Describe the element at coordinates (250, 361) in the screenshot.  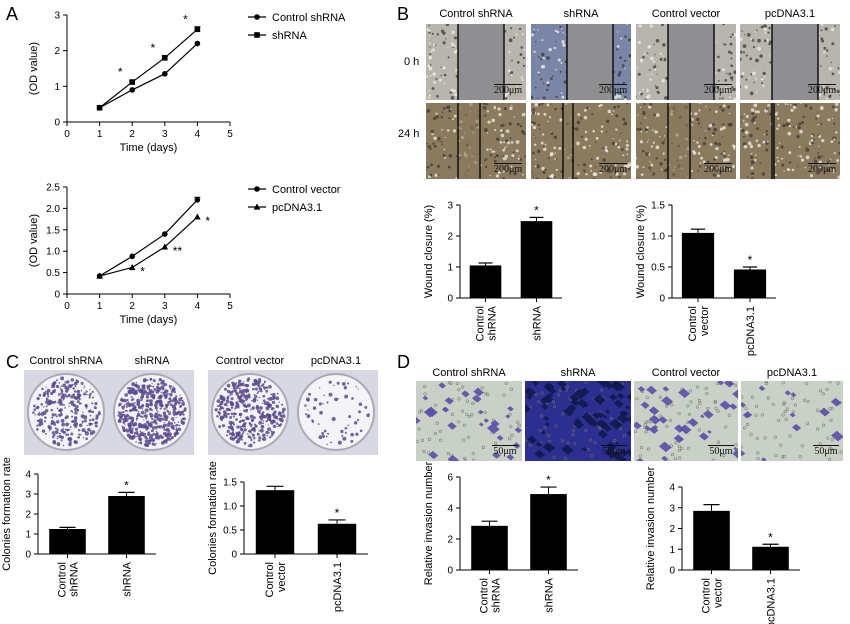
I see `dish-column-label: Control vector` at that location.